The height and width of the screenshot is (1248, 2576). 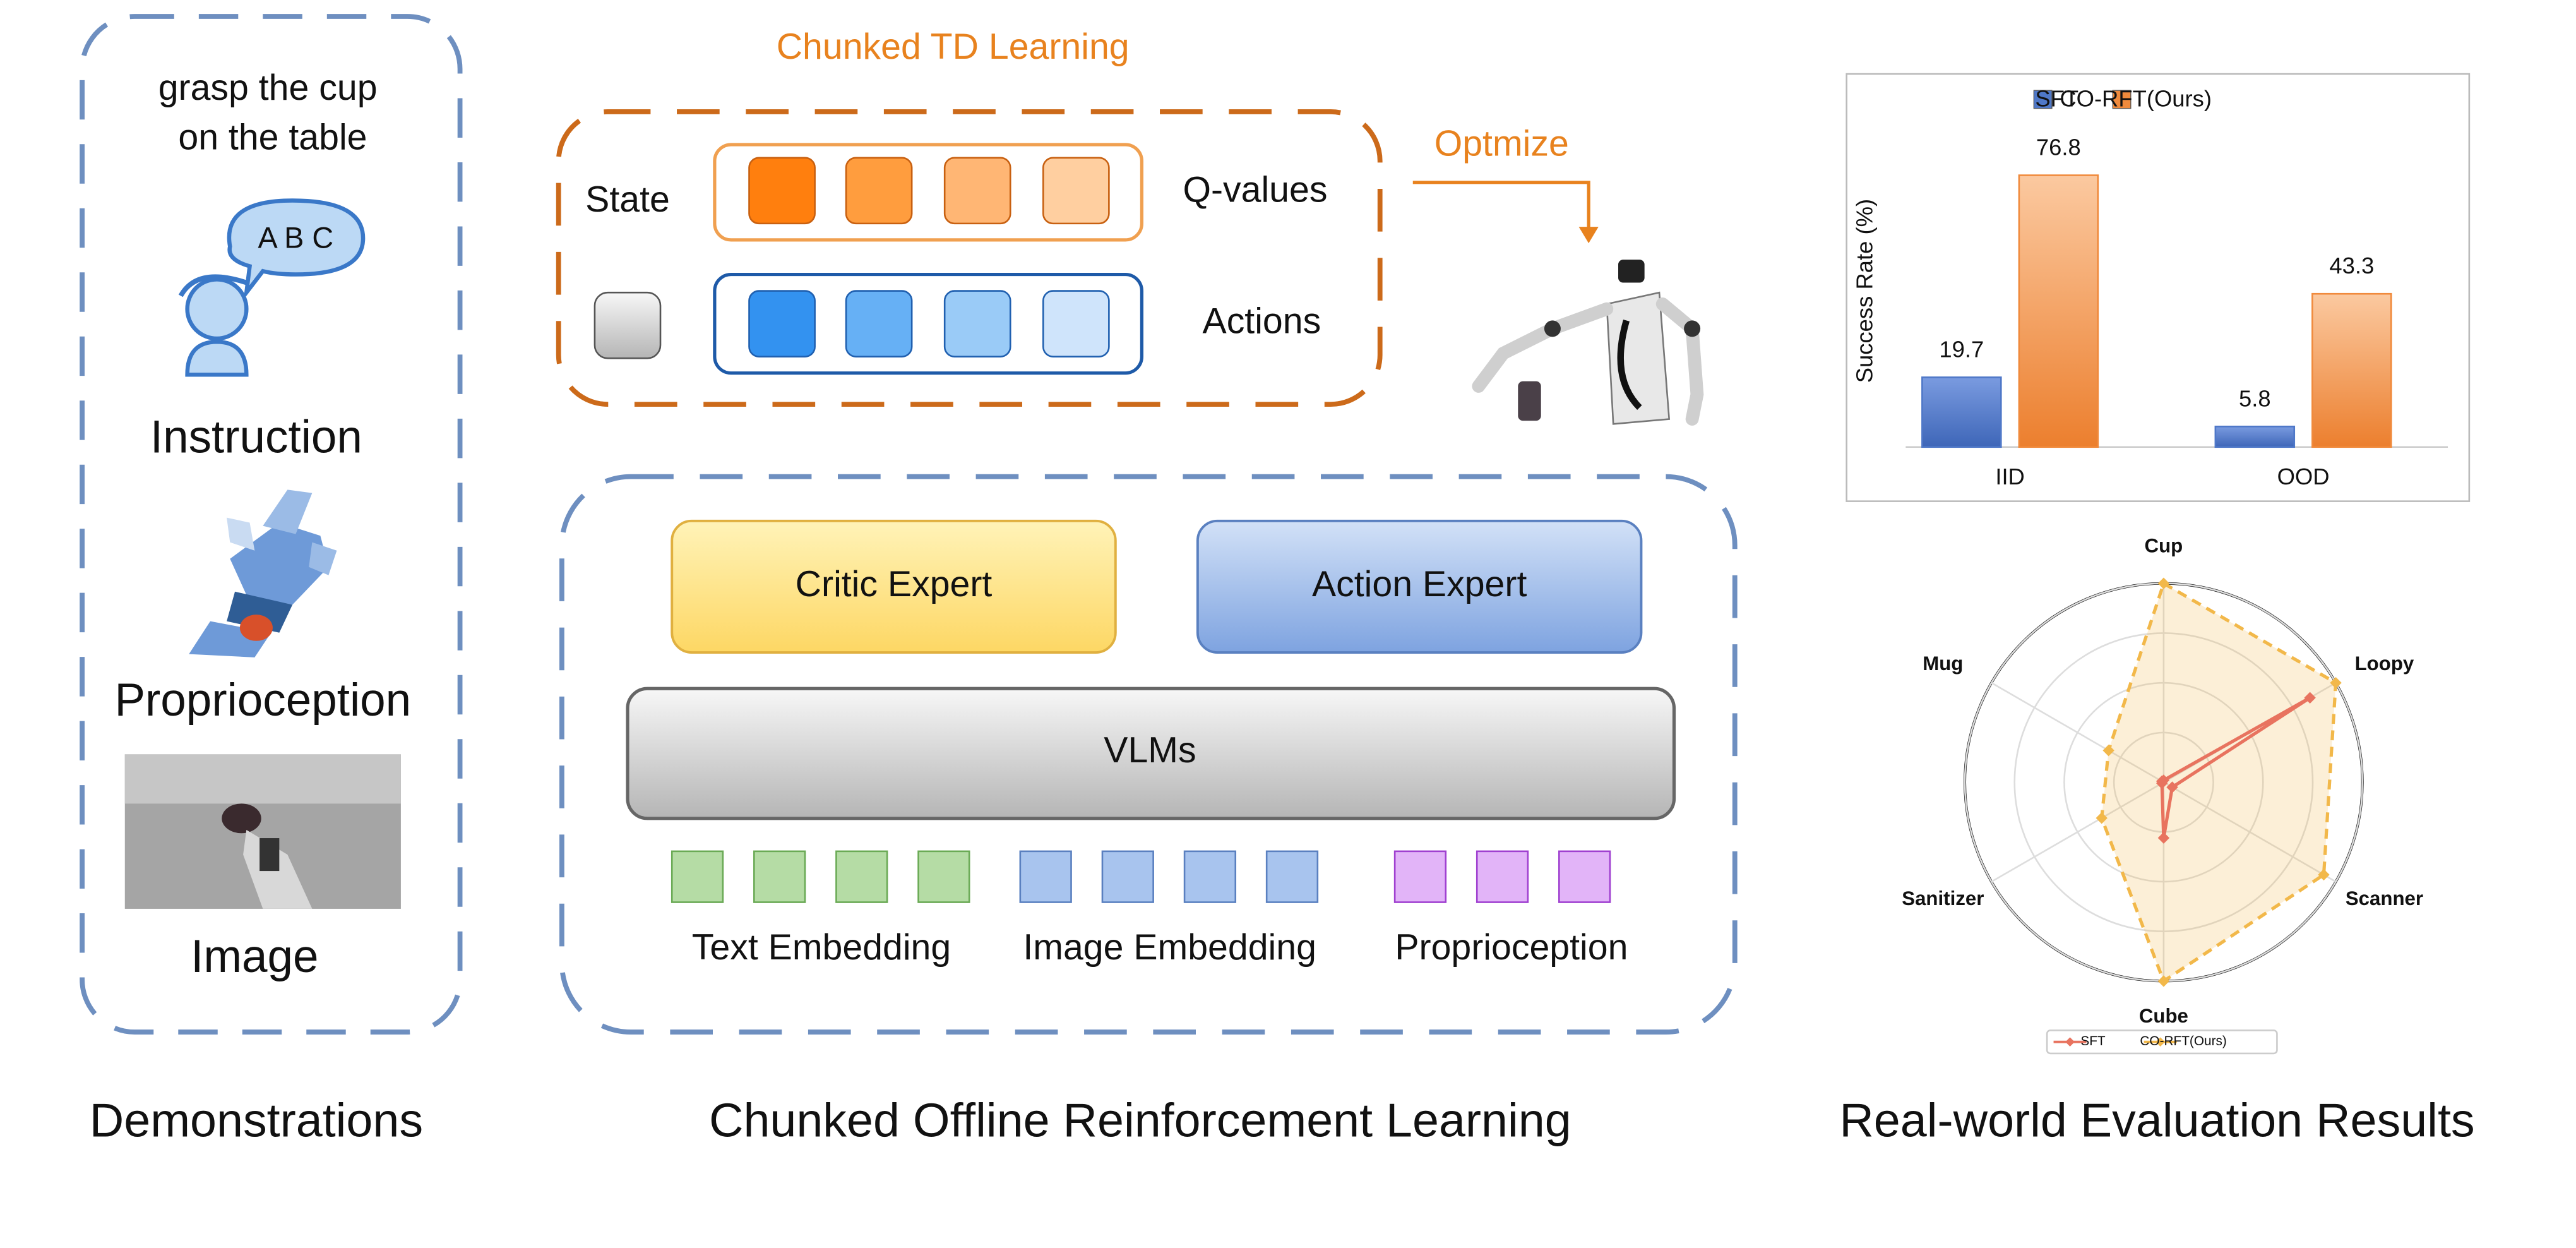 What do you see at coordinates (296, 237) in the screenshot?
I see `speech-text: A B C` at bounding box center [296, 237].